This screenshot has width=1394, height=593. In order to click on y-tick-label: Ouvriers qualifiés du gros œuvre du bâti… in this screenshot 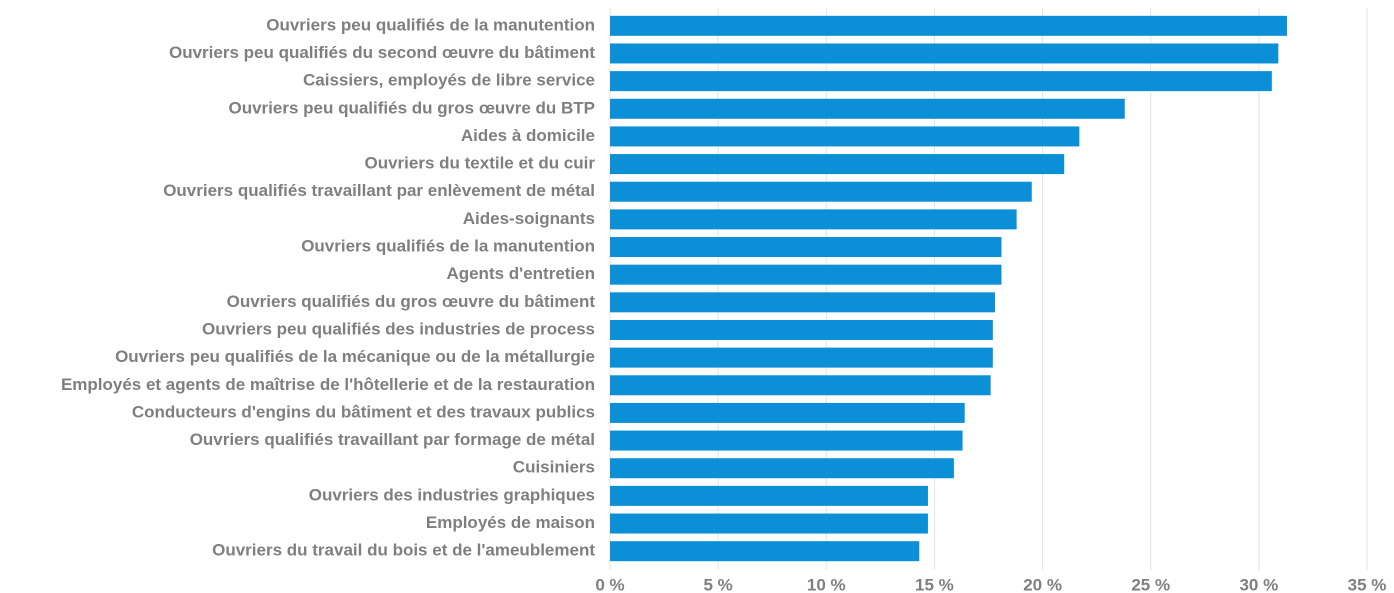, I will do `click(411, 301)`.